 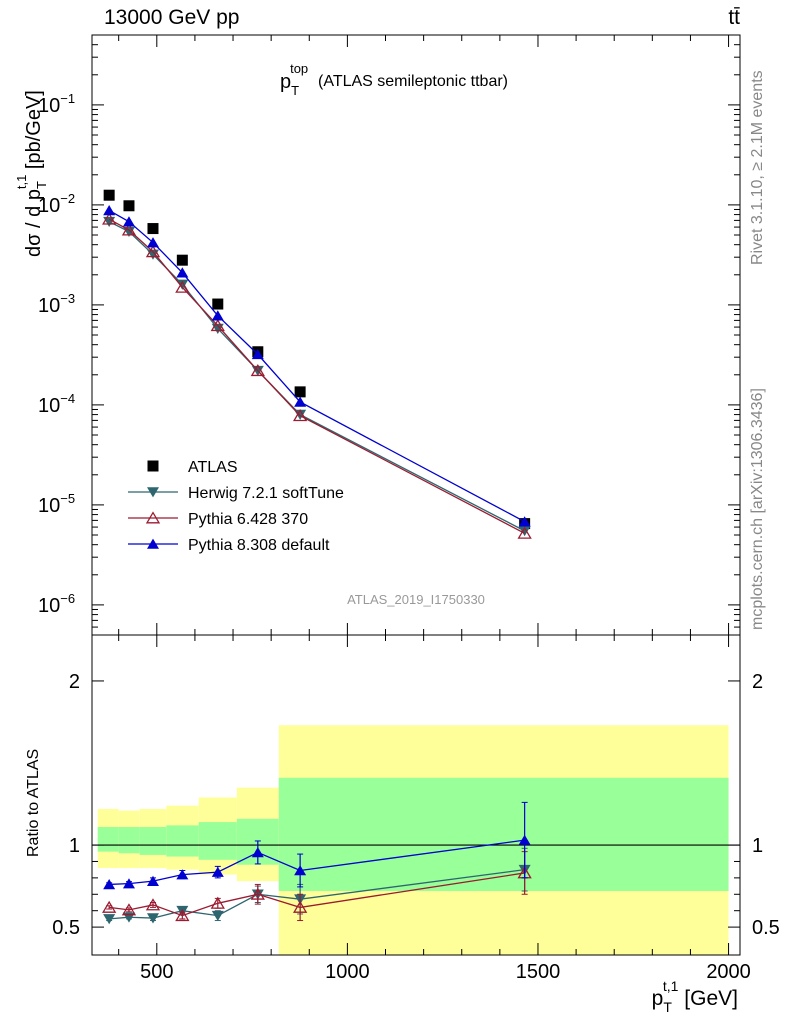 I want to click on main-ylabel-a: dσ / d p, so click(x=34, y=223).